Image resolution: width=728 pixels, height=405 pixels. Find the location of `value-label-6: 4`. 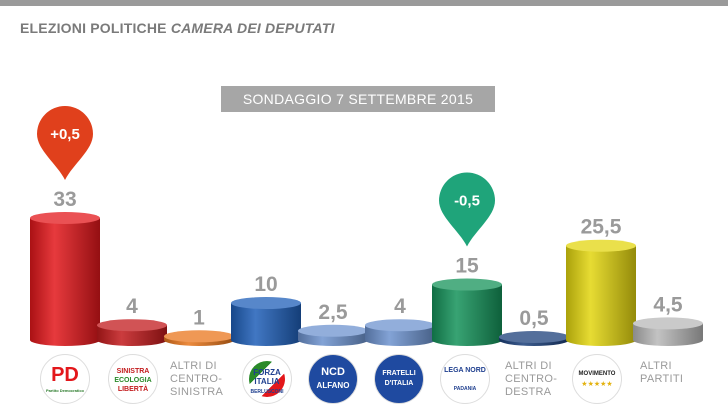

value-label-6: 4 is located at coordinates (400, 306).